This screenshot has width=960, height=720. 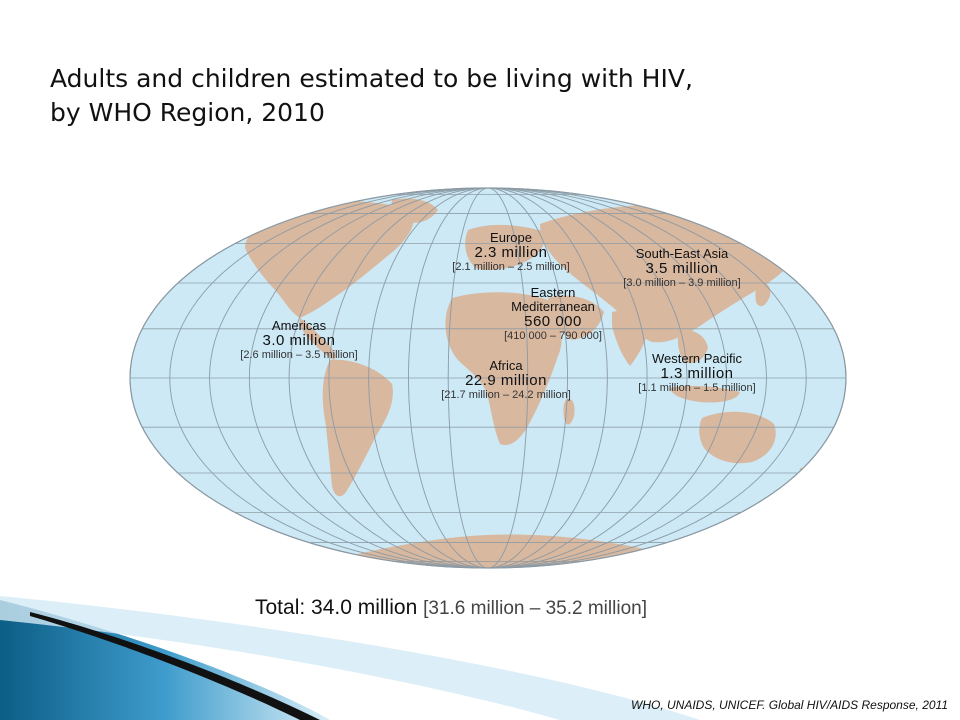 What do you see at coordinates (511, 267) in the screenshot?
I see `region-range: [2.1 million – 2.5 million]` at bounding box center [511, 267].